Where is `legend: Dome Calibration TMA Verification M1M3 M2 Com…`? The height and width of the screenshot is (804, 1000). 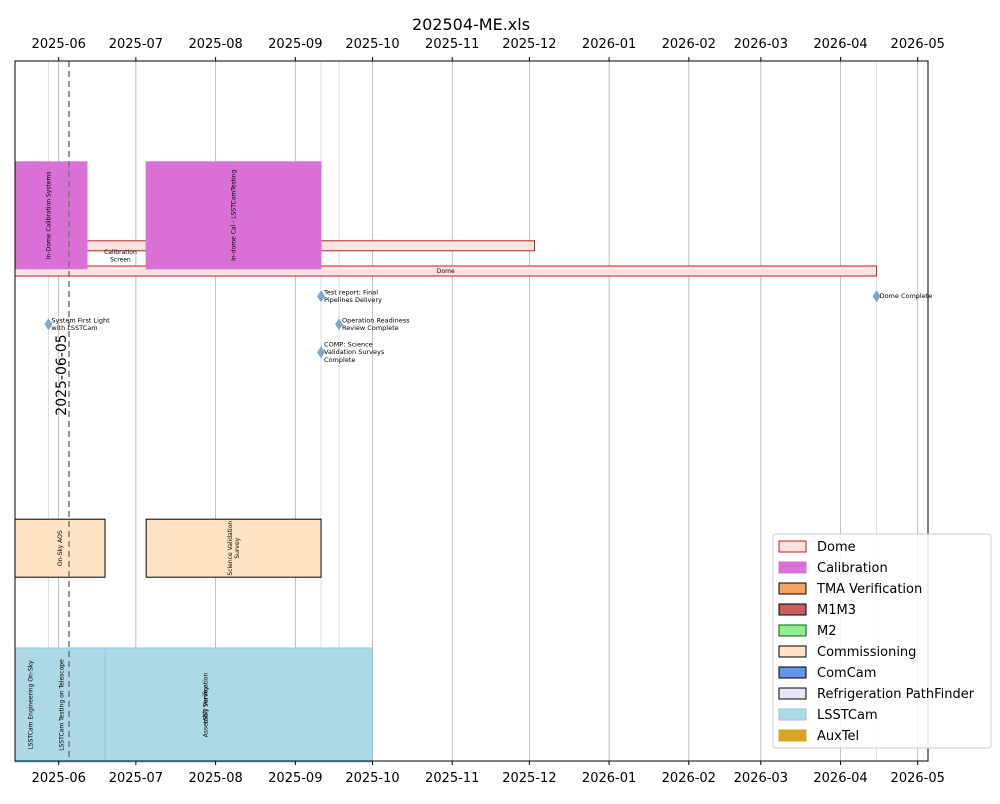 legend: Dome Calibration TMA Verification M1M3 M2 Com… is located at coordinates (882, 641).